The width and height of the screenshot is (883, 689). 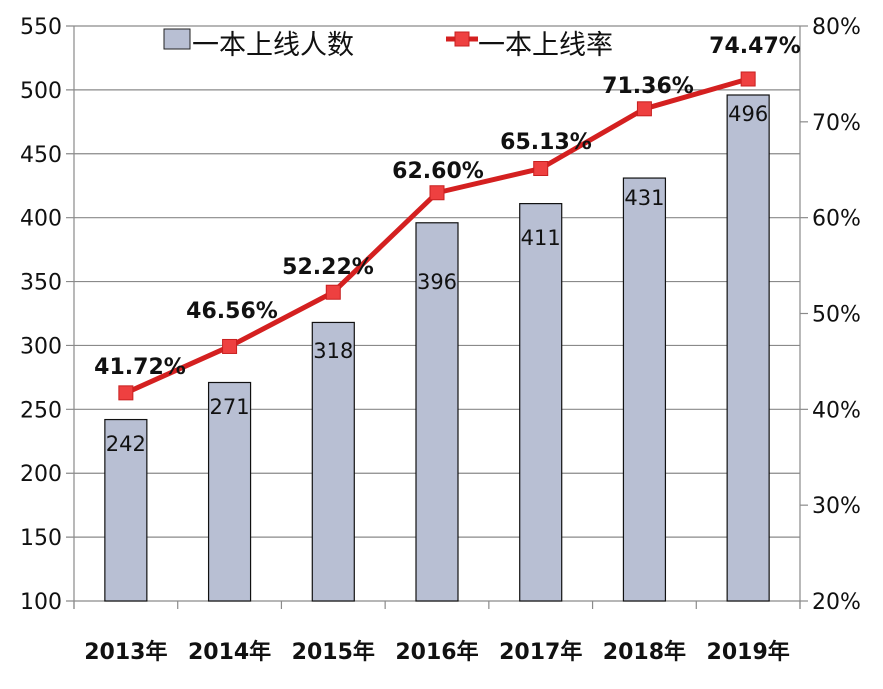 What do you see at coordinates (273, 45) in the screenshot?
I see `legend-bar-label: 一本上线人数` at bounding box center [273, 45].